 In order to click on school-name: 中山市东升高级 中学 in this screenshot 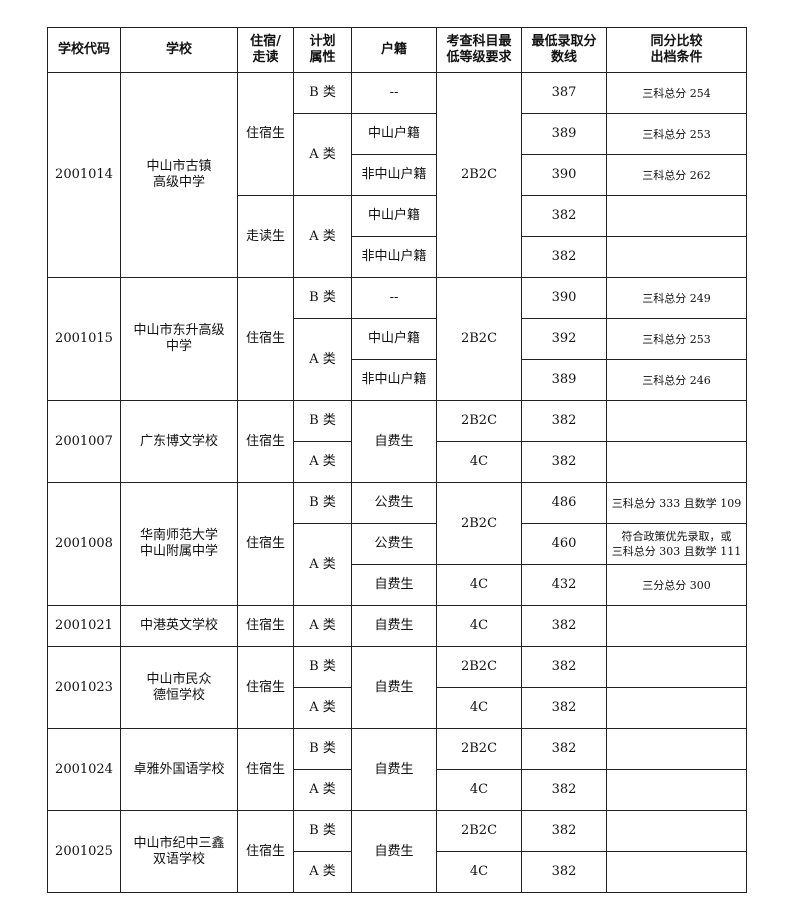, I will do `click(179, 339)`.